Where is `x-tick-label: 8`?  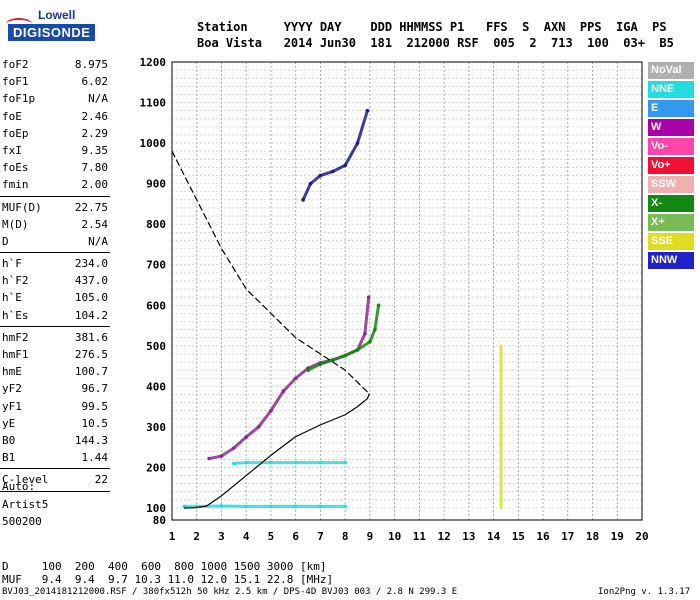 x-tick-label: 8 is located at coordinates (345, 536).